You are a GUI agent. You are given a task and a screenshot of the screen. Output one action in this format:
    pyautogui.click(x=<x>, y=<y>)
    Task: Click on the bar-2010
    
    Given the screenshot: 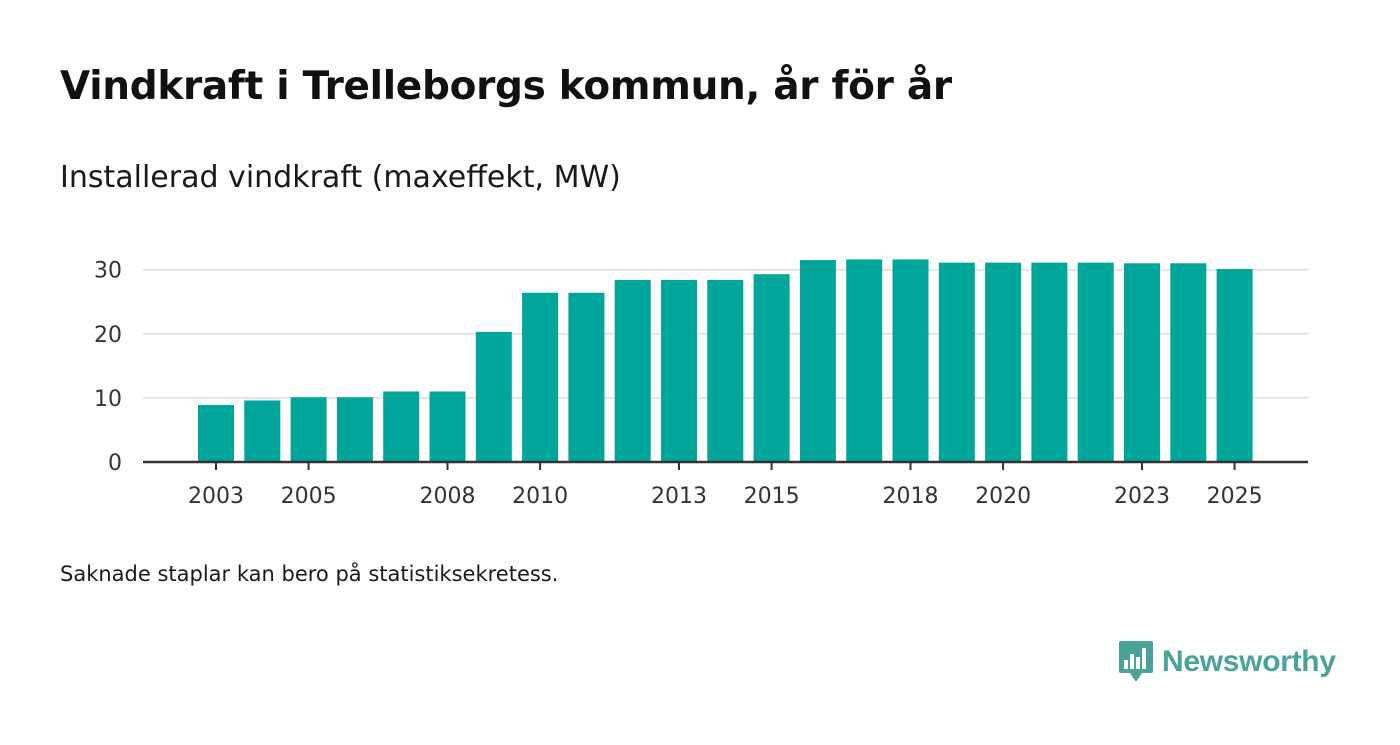 What is the action you would take?
    pyautogui.click(x=540, y=377)
    